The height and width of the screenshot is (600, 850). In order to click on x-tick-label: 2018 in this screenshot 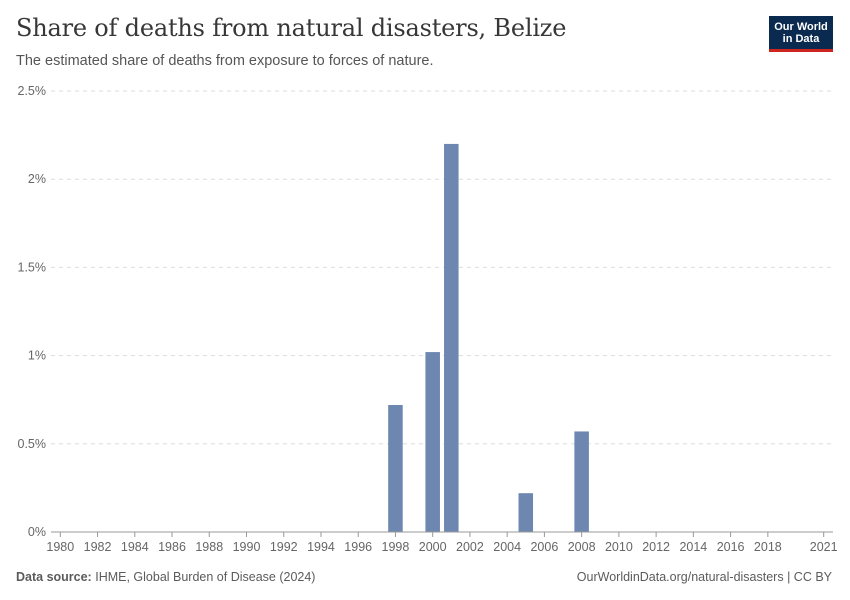, I will do `click(768, 547)`.